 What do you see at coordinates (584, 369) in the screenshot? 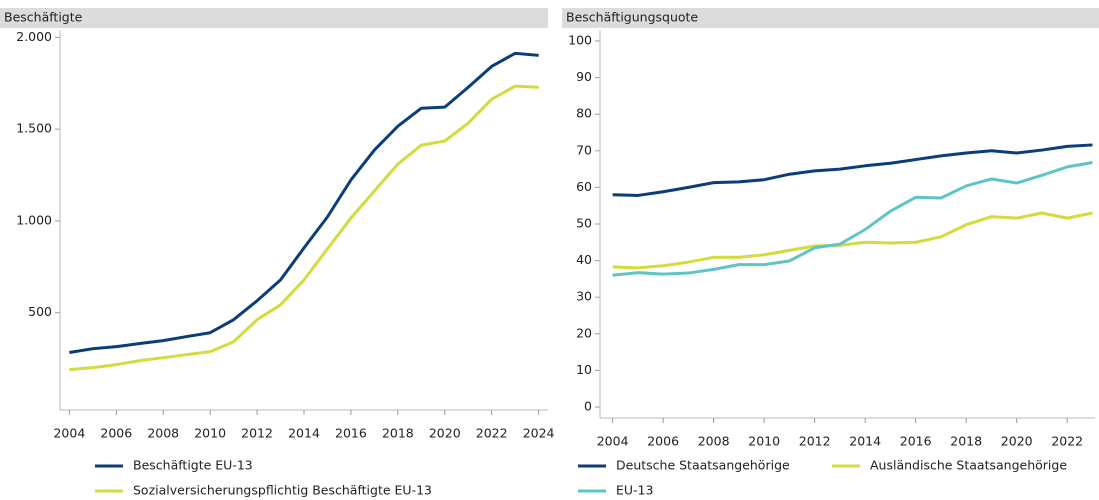
I see `y-tick-label: 10` at bounding box center [584, 369].